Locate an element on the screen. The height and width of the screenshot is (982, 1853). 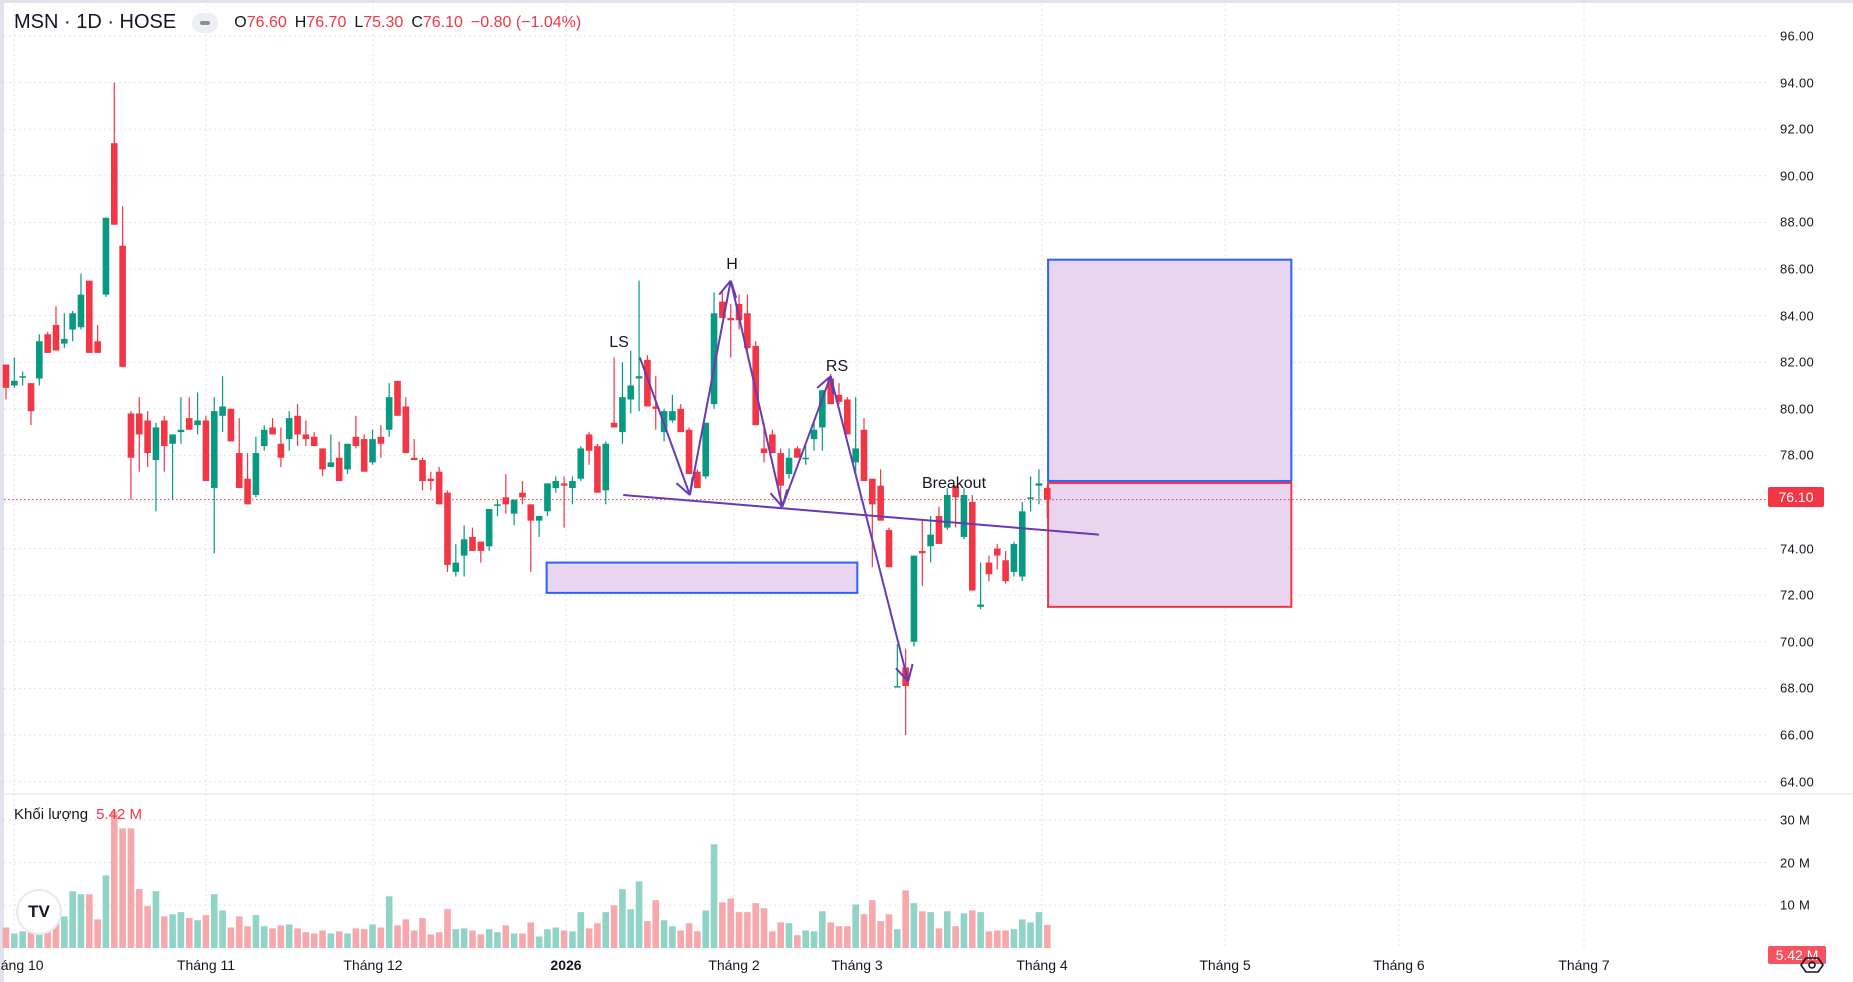
gear-icon is located at coordinates (1812, 965).